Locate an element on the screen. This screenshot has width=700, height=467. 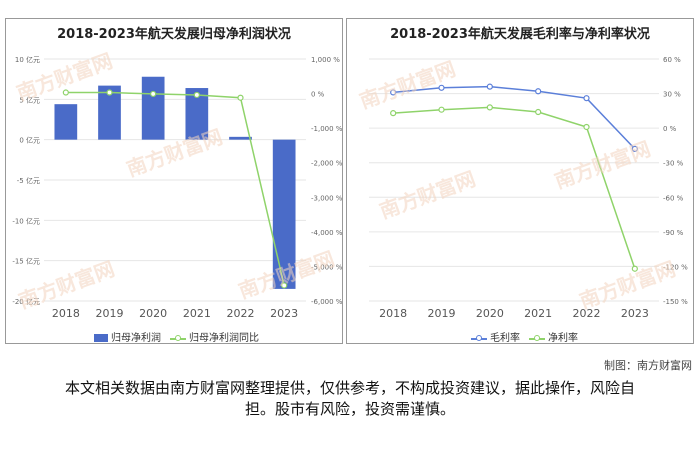
y-tick-label-right: -6,000 % is located at coordinates (327, 302).